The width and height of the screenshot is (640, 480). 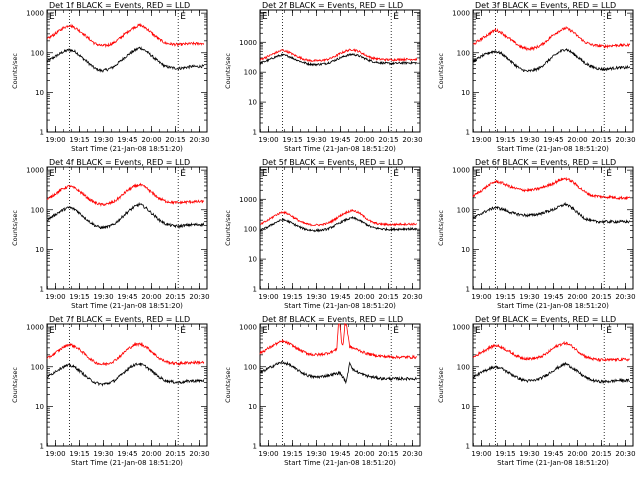 What do you see at coordinates (332, 5) in the screenshot?
I see `panel-title: Det 2f BLACK = Events, RED = LLD` at bounding box center [332, 5].